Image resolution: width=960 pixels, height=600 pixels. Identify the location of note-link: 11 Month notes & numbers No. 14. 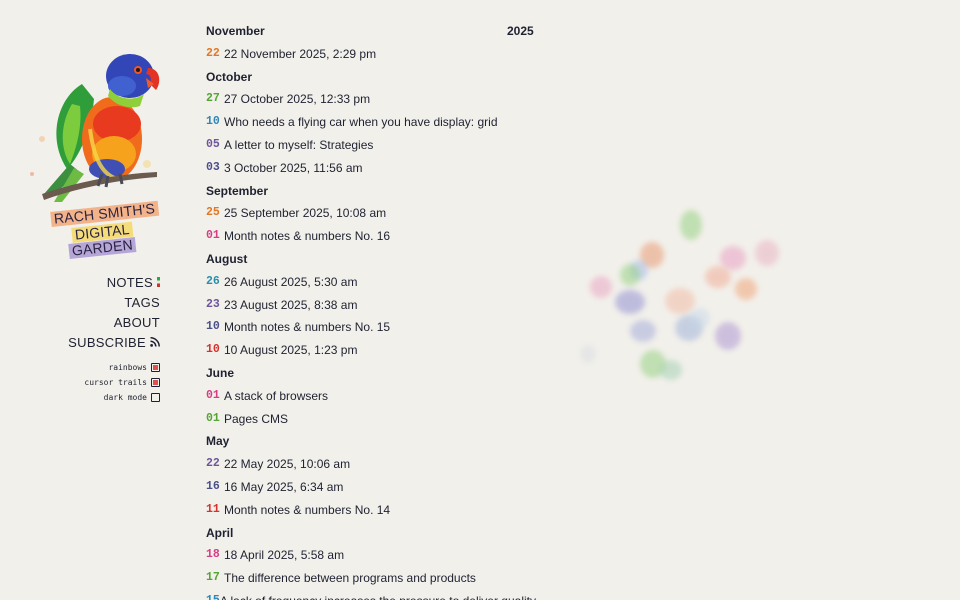
(371, 510).